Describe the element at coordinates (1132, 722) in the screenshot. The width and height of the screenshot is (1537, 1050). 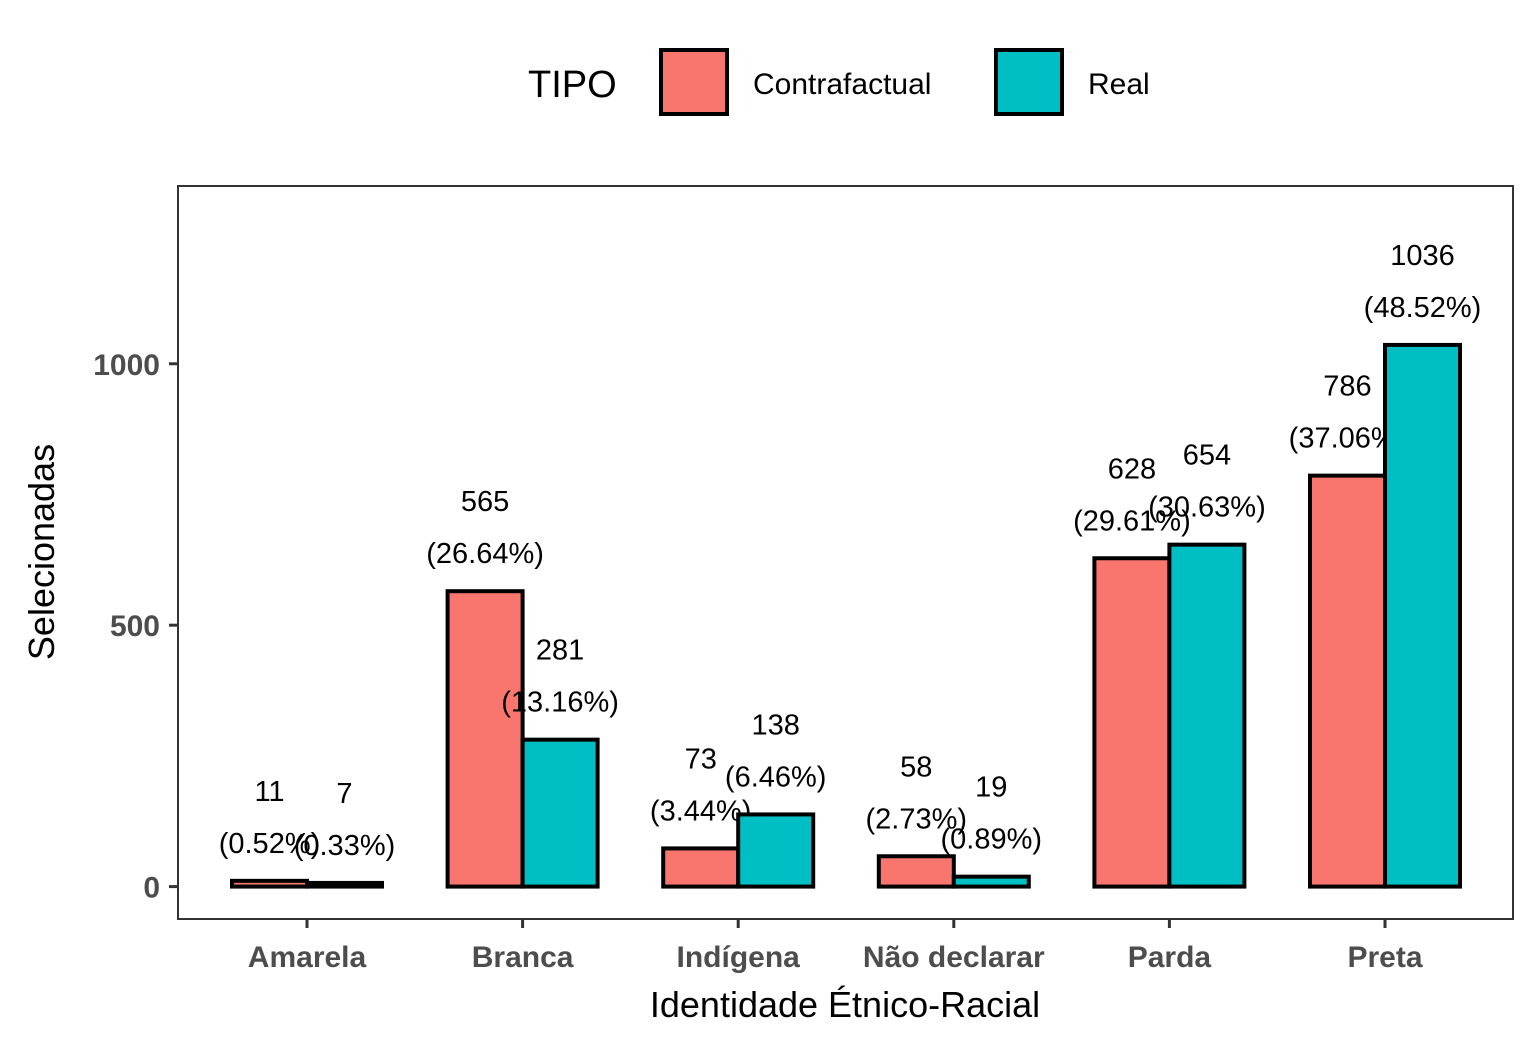
I see `bar-contrafactual-parda` at that location.